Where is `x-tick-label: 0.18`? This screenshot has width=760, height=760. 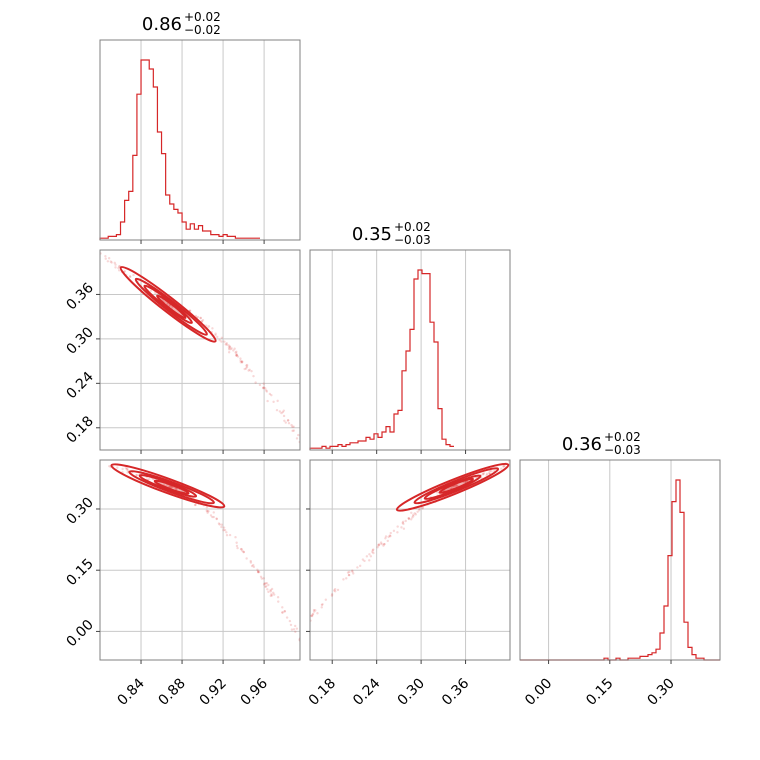 x-tick-label: 0.18 is located at coordinates (322, 691).